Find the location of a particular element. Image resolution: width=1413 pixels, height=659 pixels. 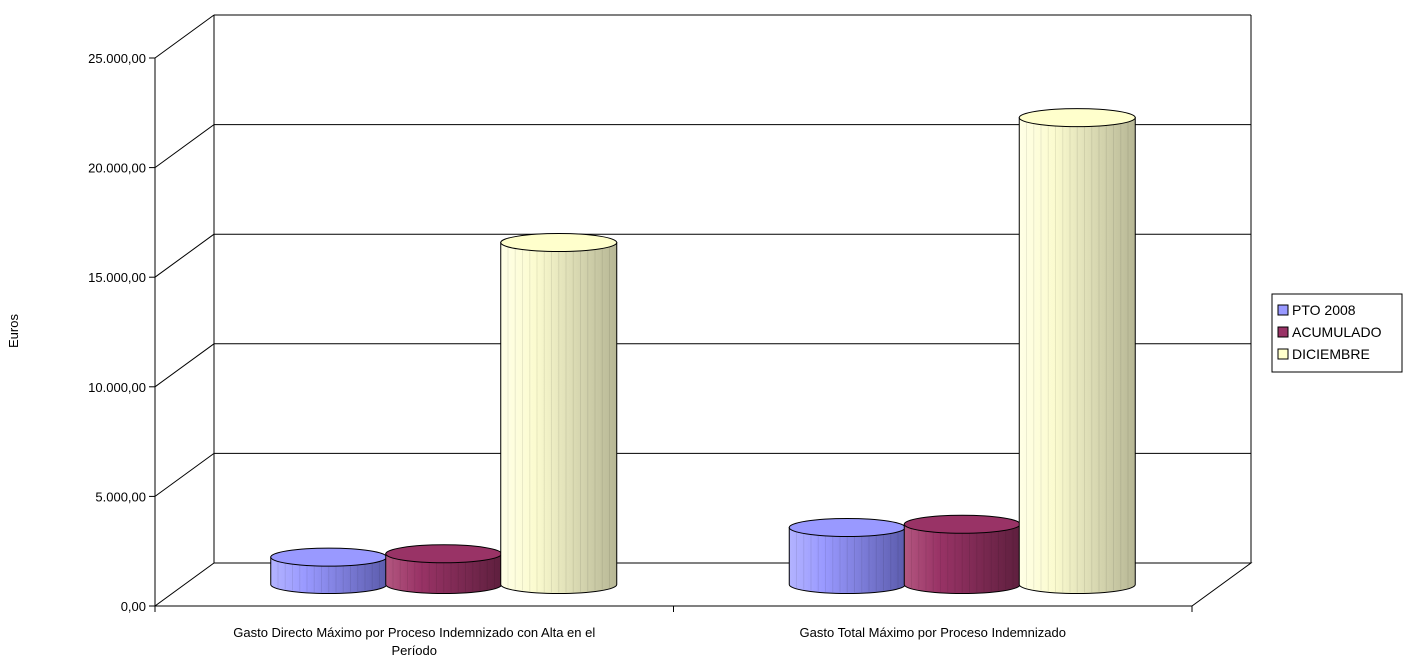

y-tick-label: 25.000,00 is located at coordinates (117, 58).